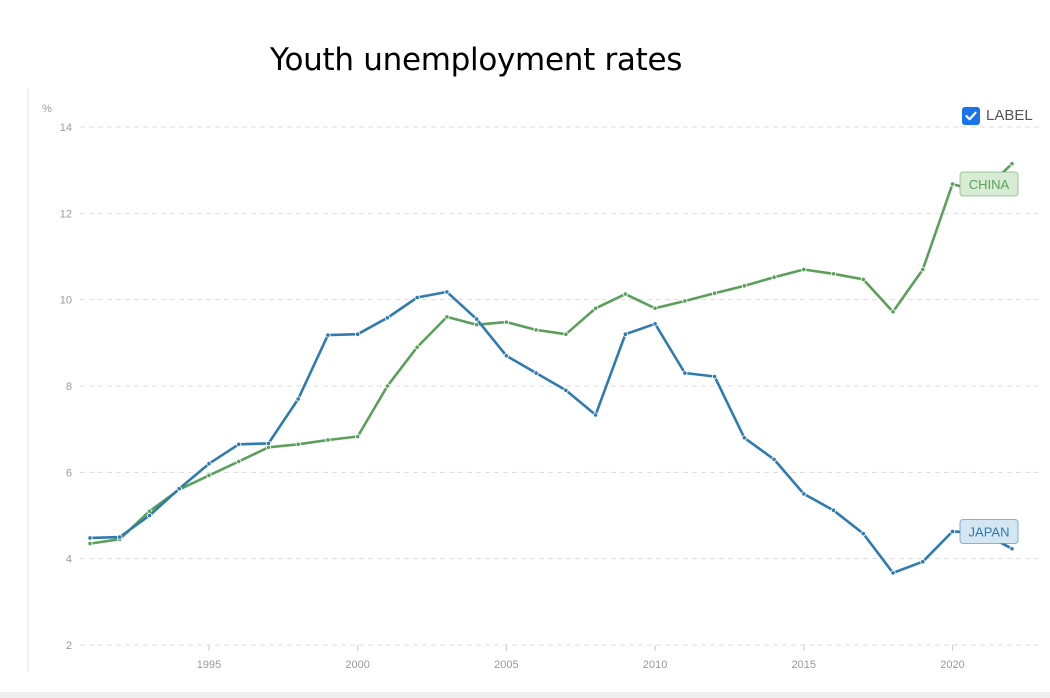  I want to click on y-tick-label: 14, so click(66, 128).